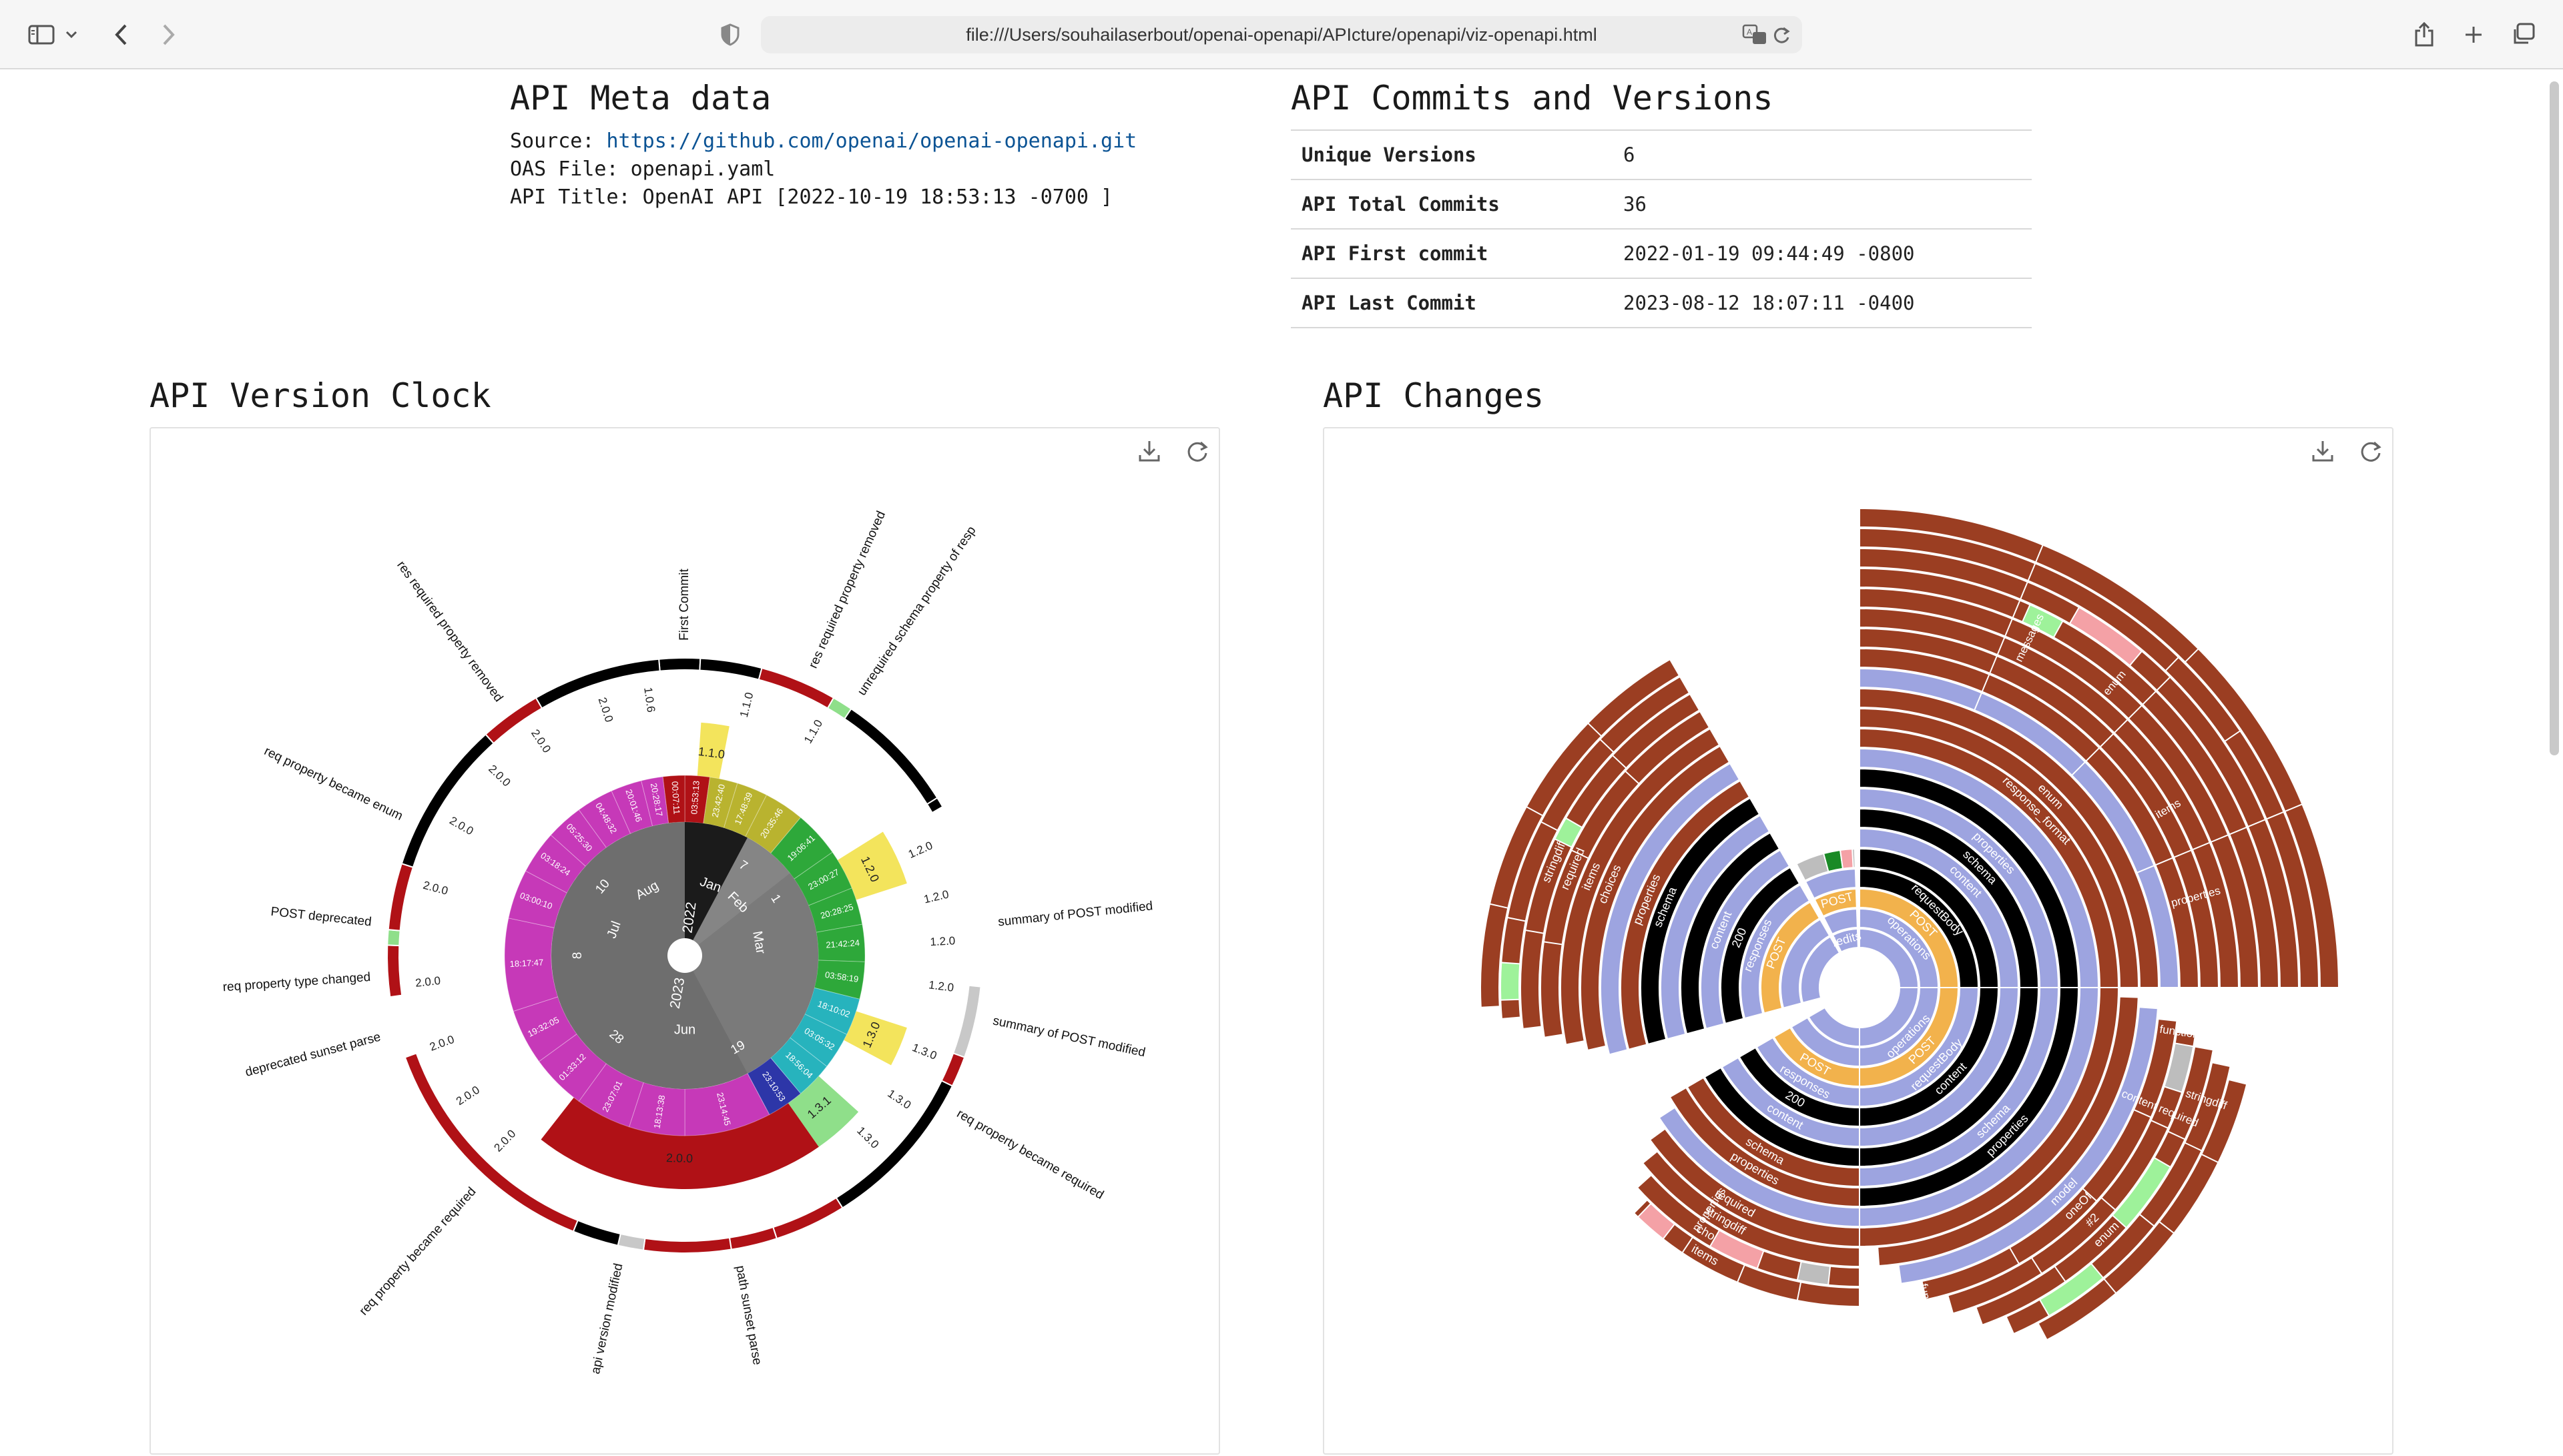 This screenshot has width=2563, height=1456. I want to click on page-scrollbar, so click(2554, 418).